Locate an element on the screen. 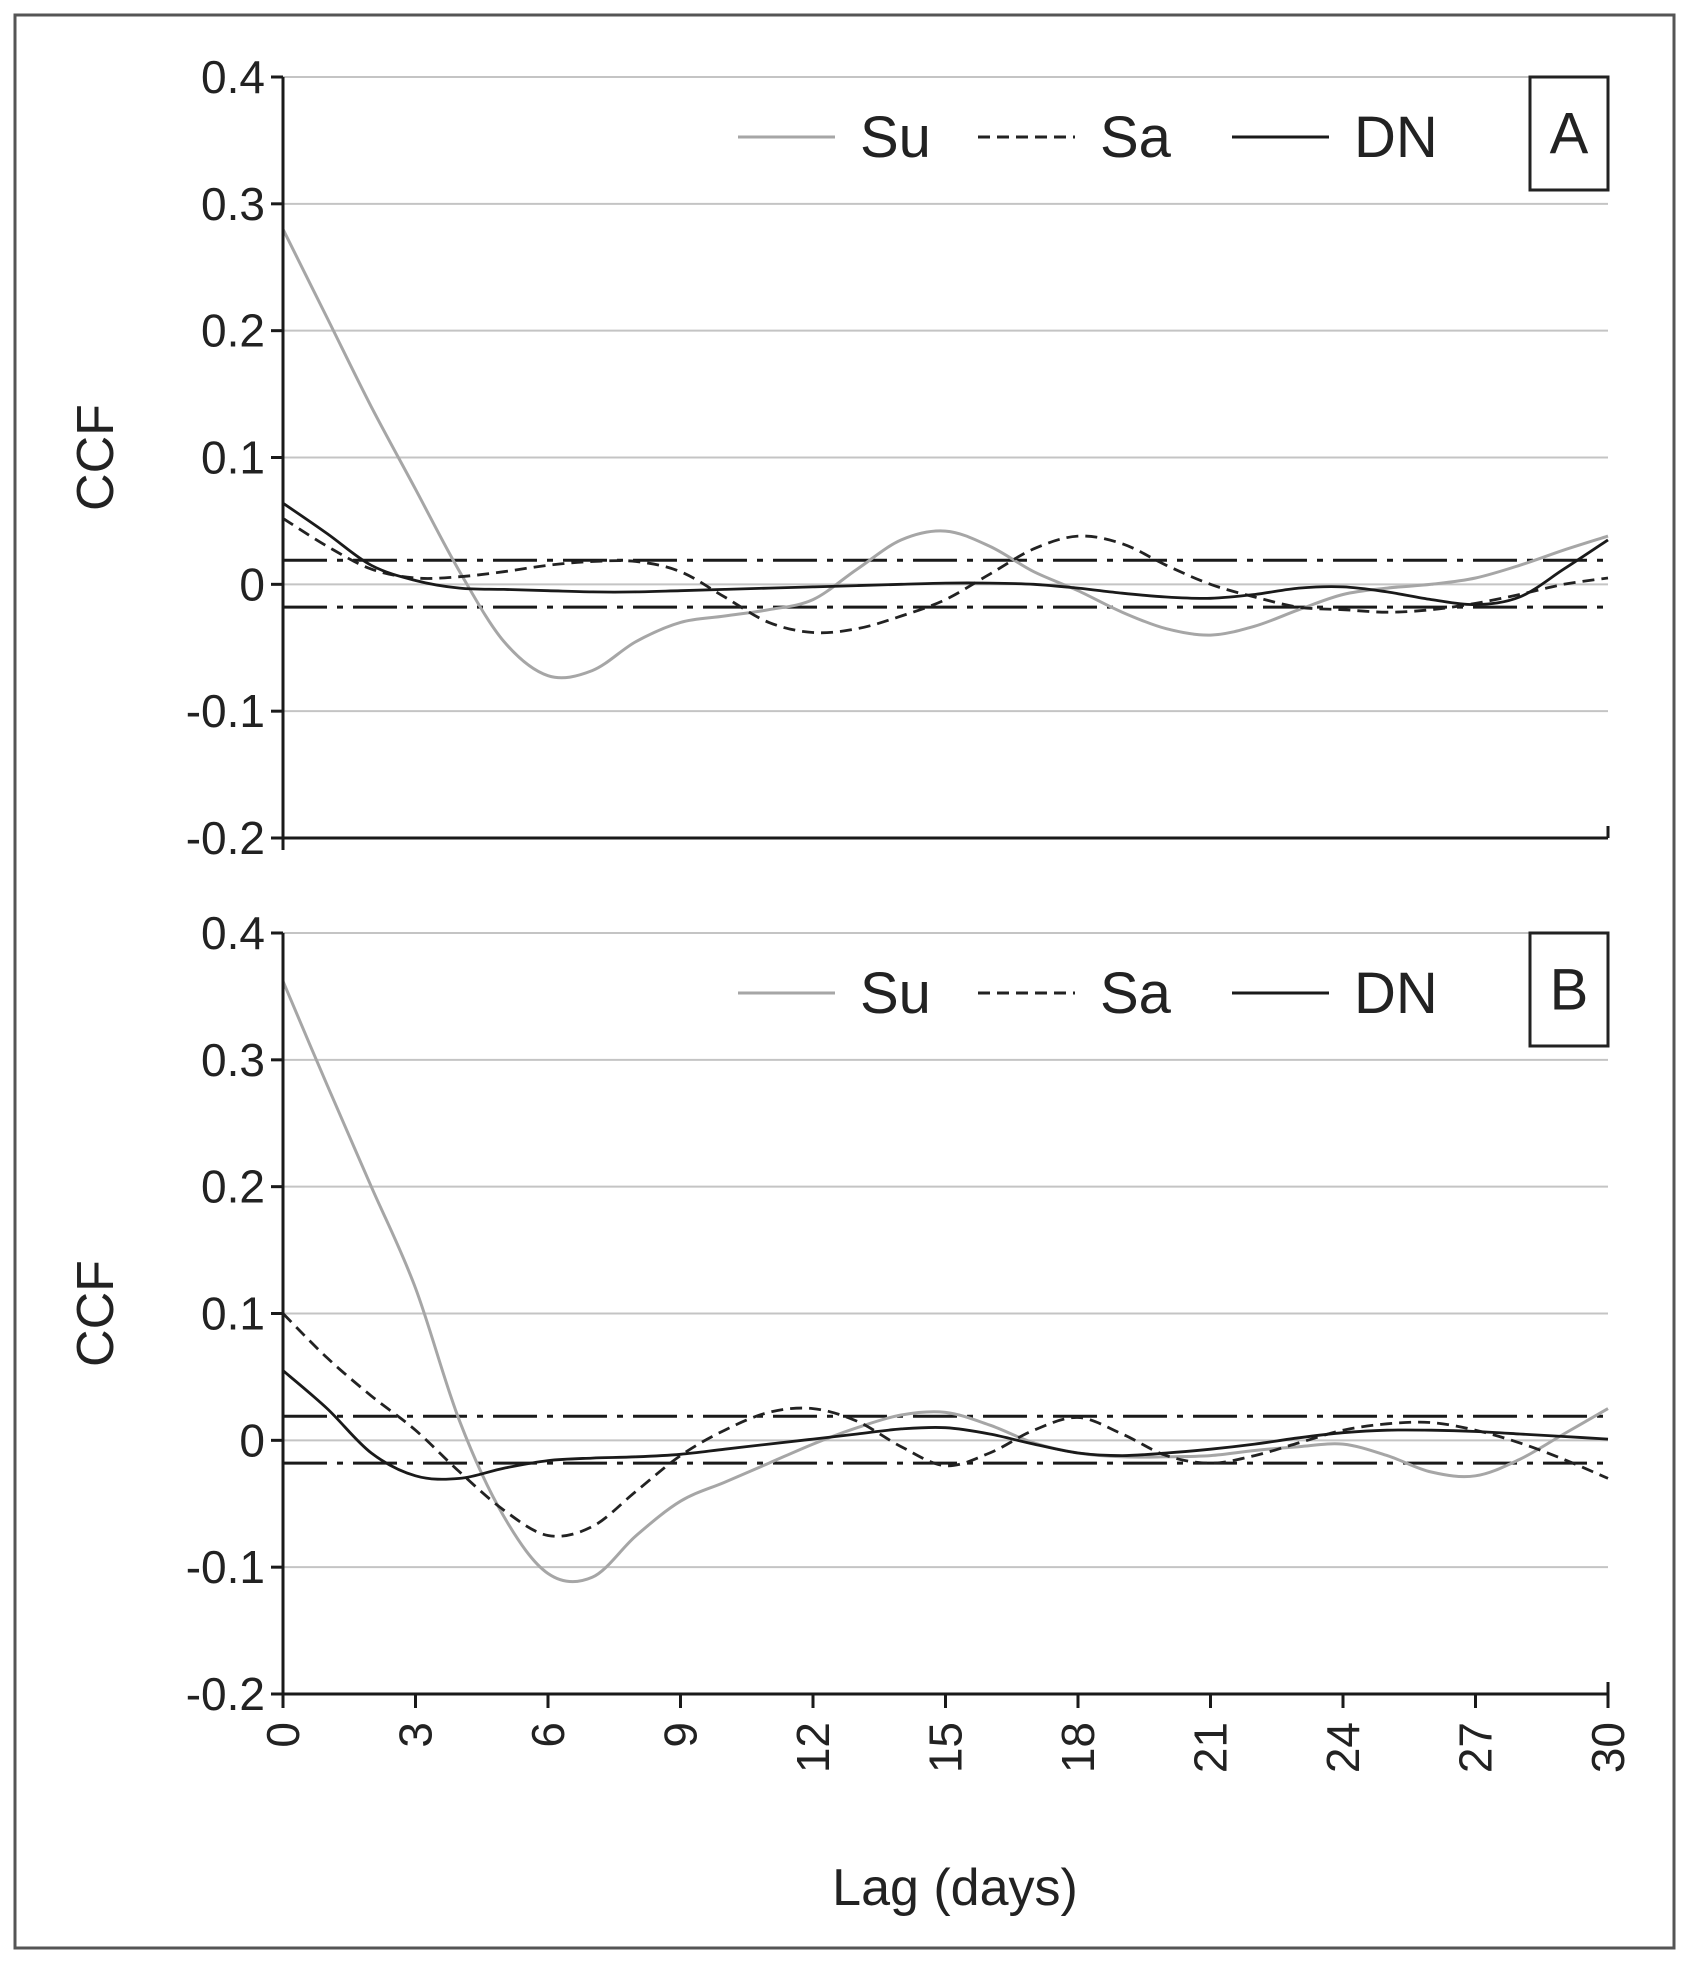 The height and width of the screenshot is (1963, 1689). panel-b-confidence-bounds is located at coordinates (945, 1439).